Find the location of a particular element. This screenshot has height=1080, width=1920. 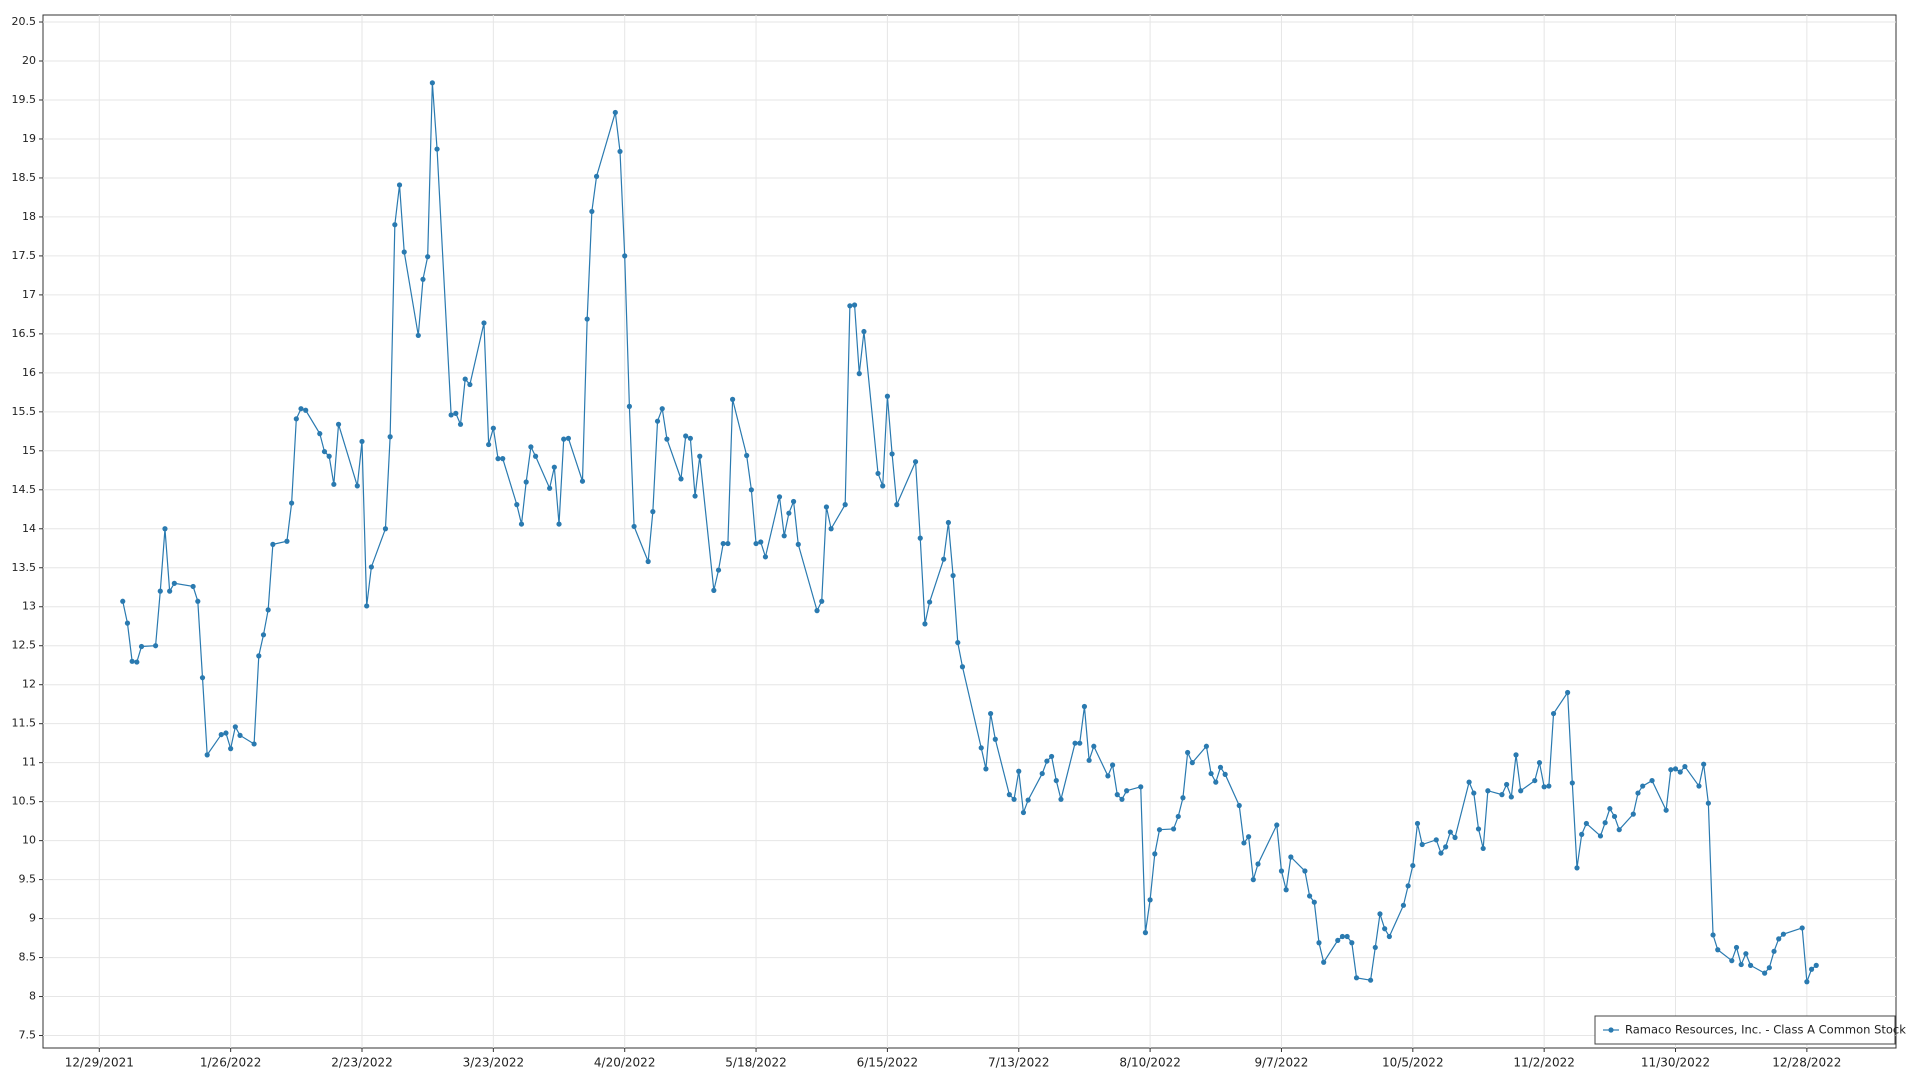

y-tick-label: 8 is located at coordinates (32, 996).